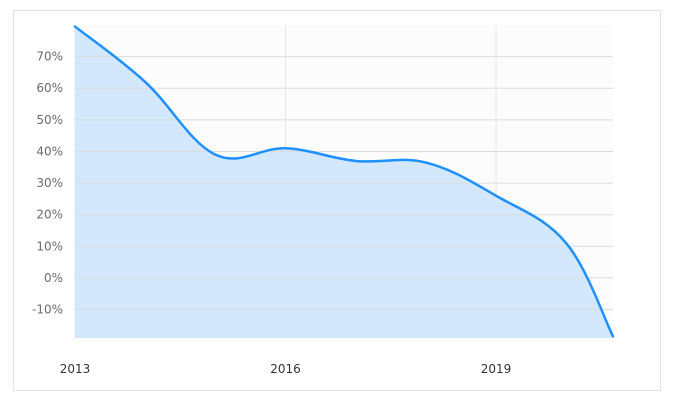  Describe the element at coordinates (47, 310) in the screenshot. I see `y-tick-label: -10%` at that location.